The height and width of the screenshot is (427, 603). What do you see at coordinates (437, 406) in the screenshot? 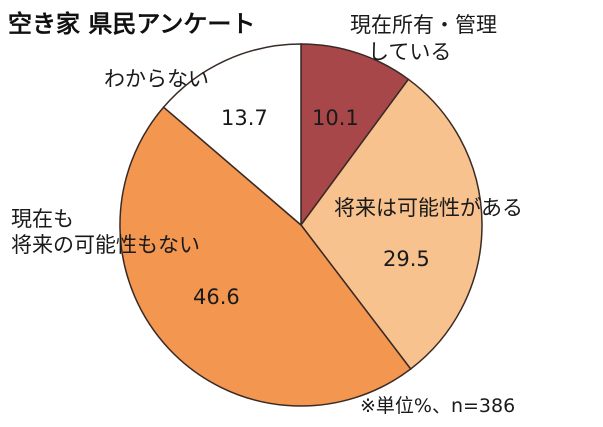
I see `unit-note: ※単位%、n=386` at bounding box center [437, 406].